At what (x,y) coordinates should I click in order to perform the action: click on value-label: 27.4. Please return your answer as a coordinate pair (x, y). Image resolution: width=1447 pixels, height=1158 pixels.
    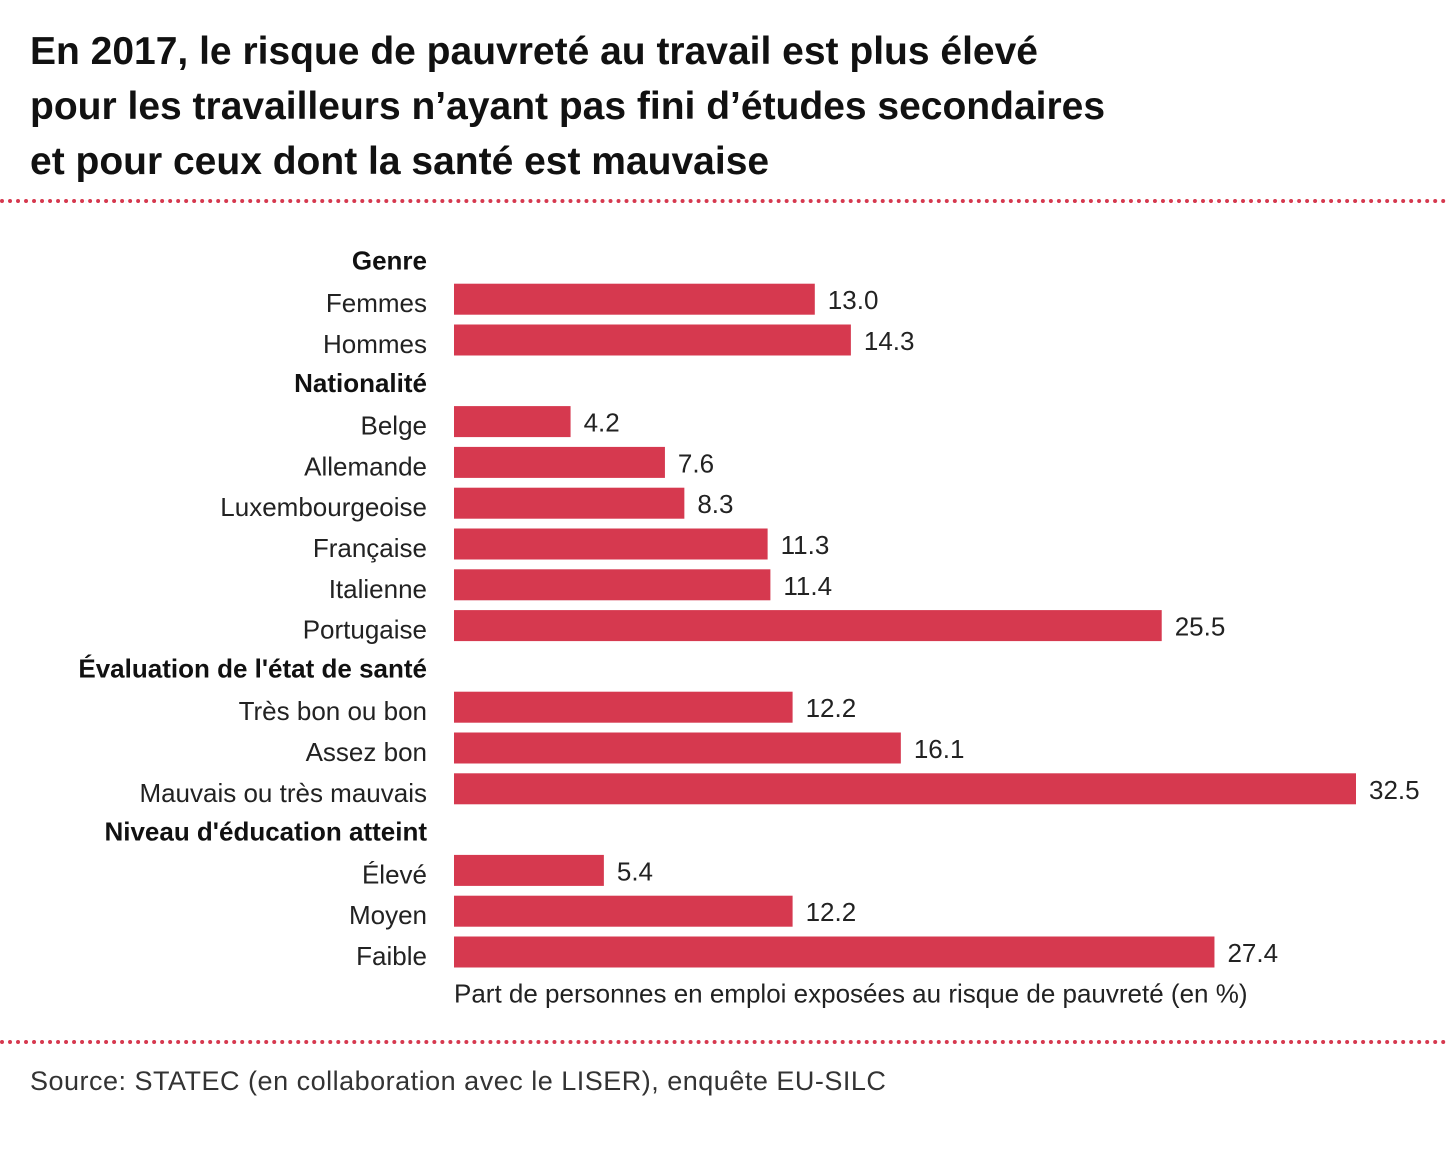
    Looking at the image, I should click on (1252, 953).